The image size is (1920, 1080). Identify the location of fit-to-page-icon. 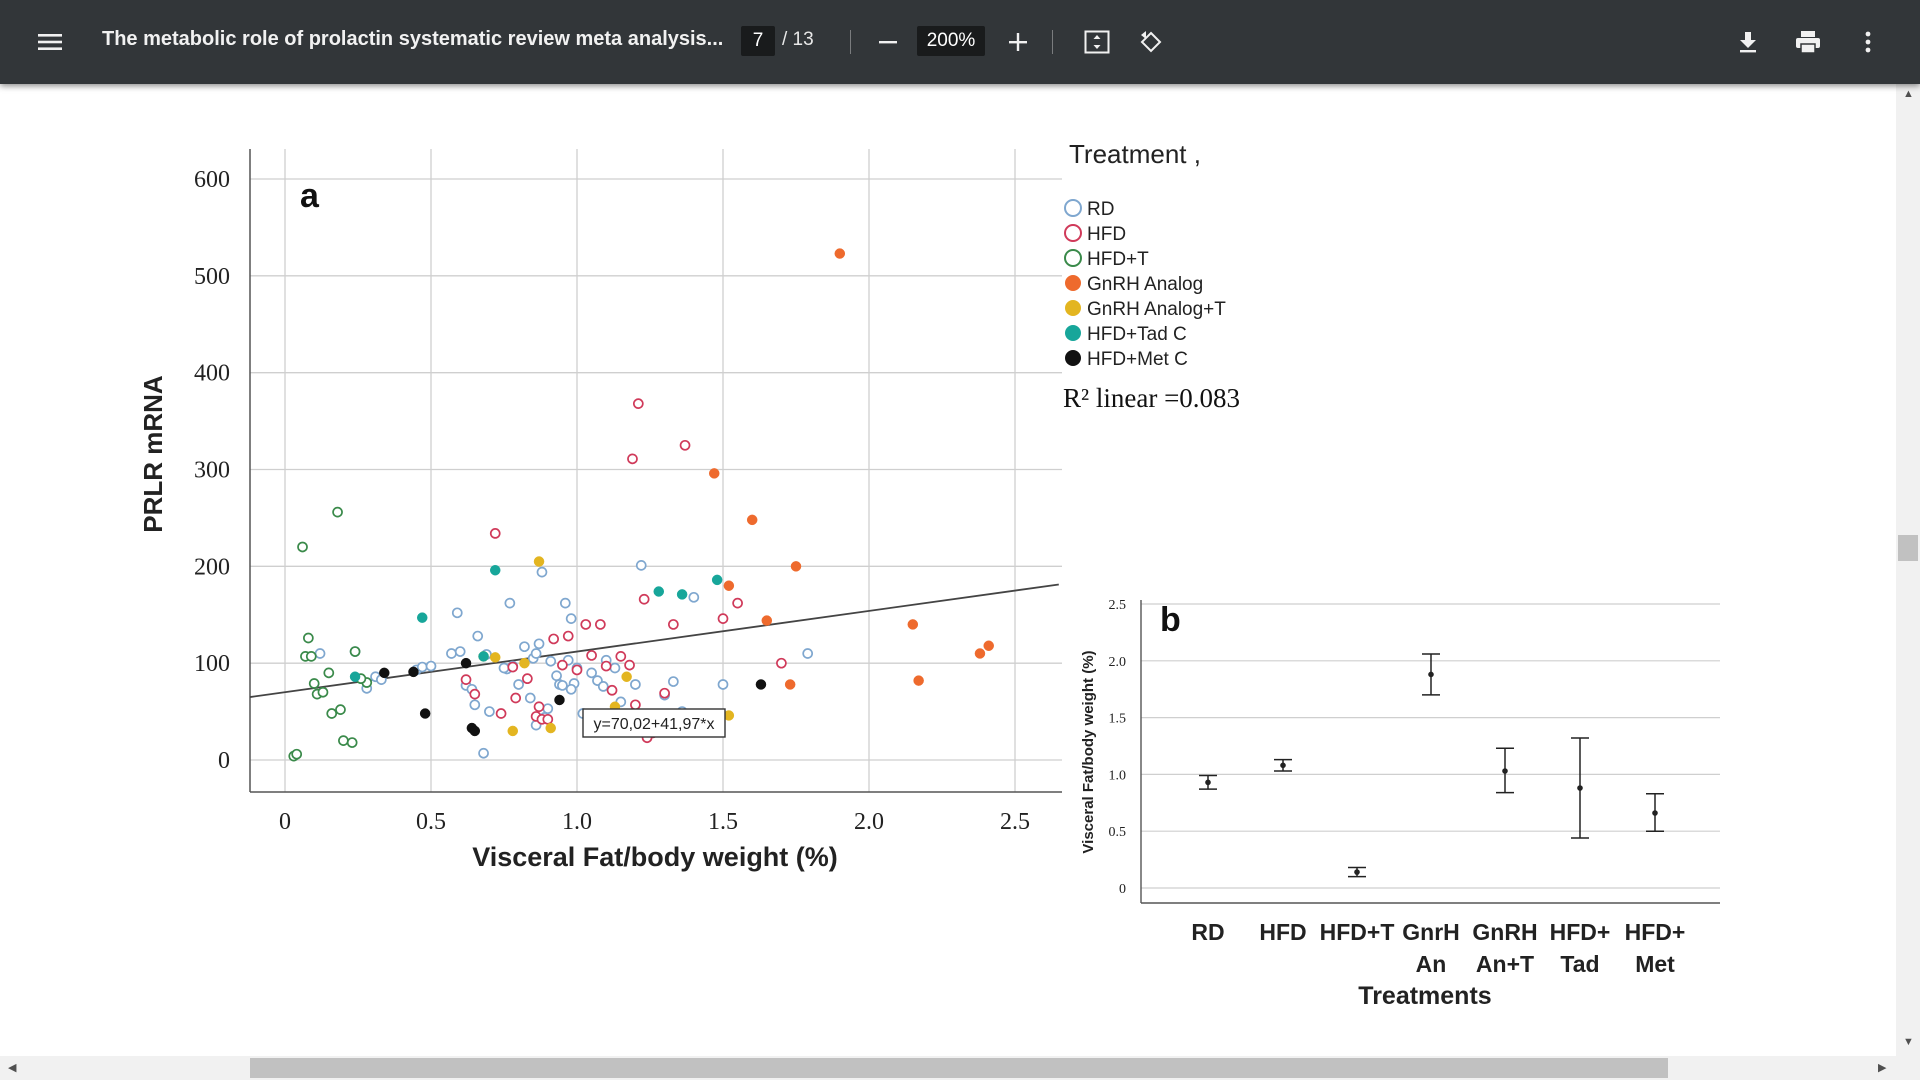
(1097, 42).